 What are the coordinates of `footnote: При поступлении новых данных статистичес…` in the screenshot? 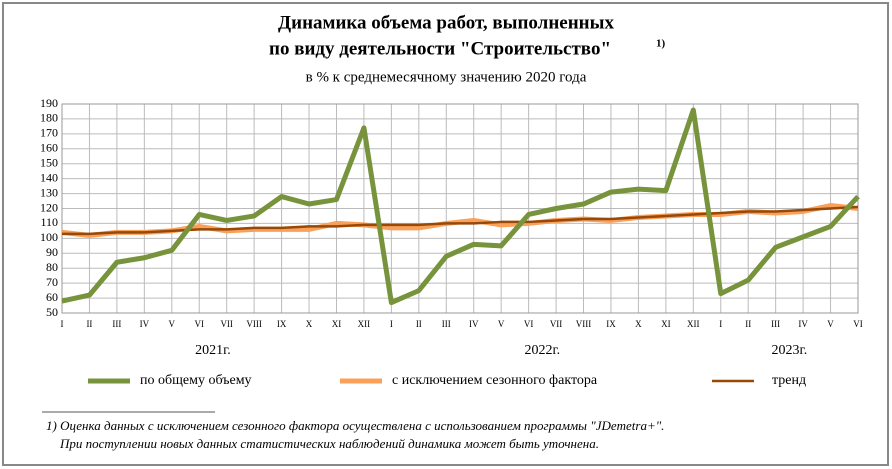 It's located at (329, 443).